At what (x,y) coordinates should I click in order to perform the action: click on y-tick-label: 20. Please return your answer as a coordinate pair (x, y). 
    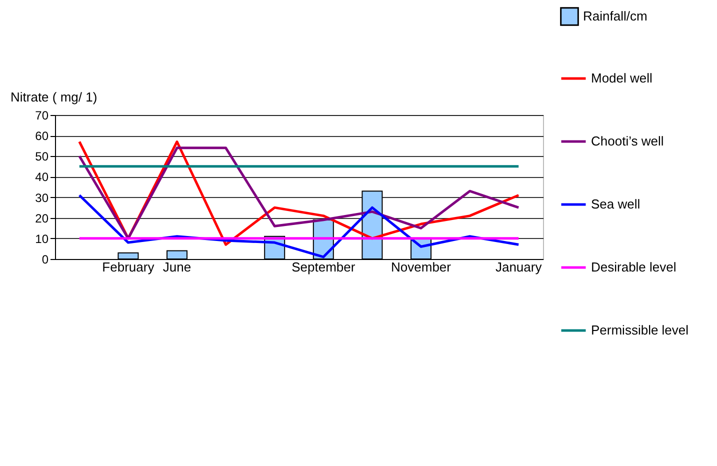
    Looking at the image, I should click on (42, 218).